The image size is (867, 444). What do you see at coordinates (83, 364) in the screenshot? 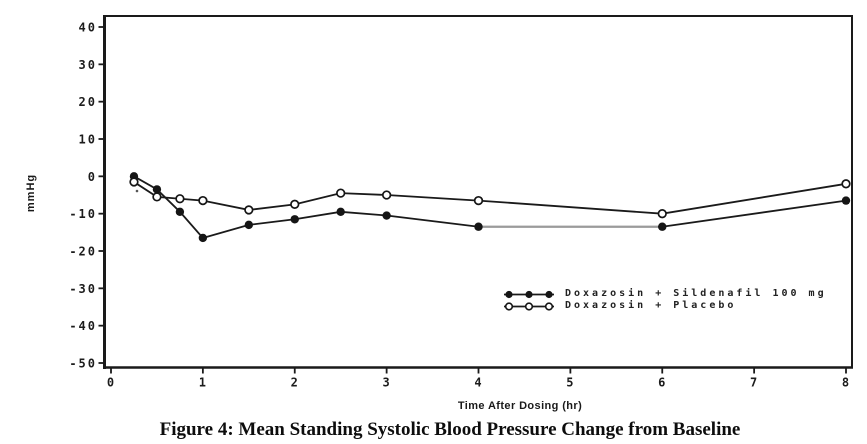
I see `y-tick-label: -50` at bounding box center [83, 364].